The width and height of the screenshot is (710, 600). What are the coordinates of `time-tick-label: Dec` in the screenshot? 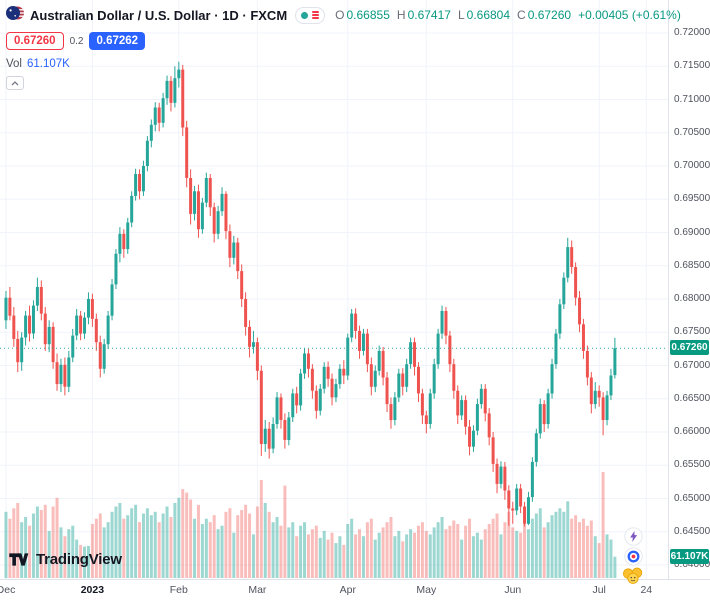 It's located at (8, 590).